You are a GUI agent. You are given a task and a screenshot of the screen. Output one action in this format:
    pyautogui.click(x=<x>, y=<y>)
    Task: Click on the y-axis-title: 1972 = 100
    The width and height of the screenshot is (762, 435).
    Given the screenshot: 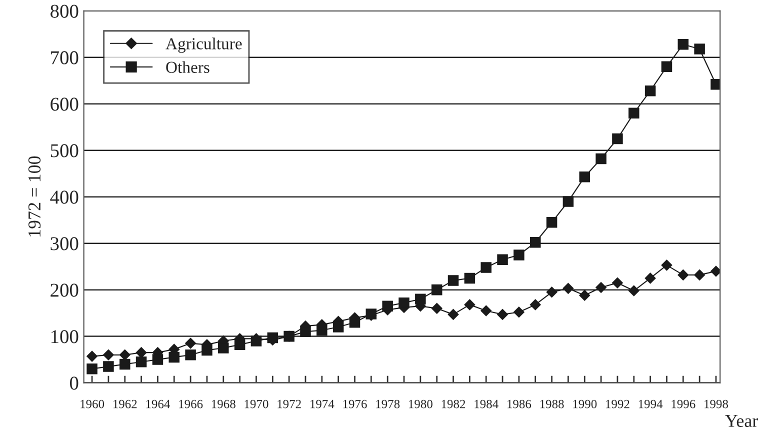 What is the action you would take?
    pyautogui.click(x=34, y=196)
    